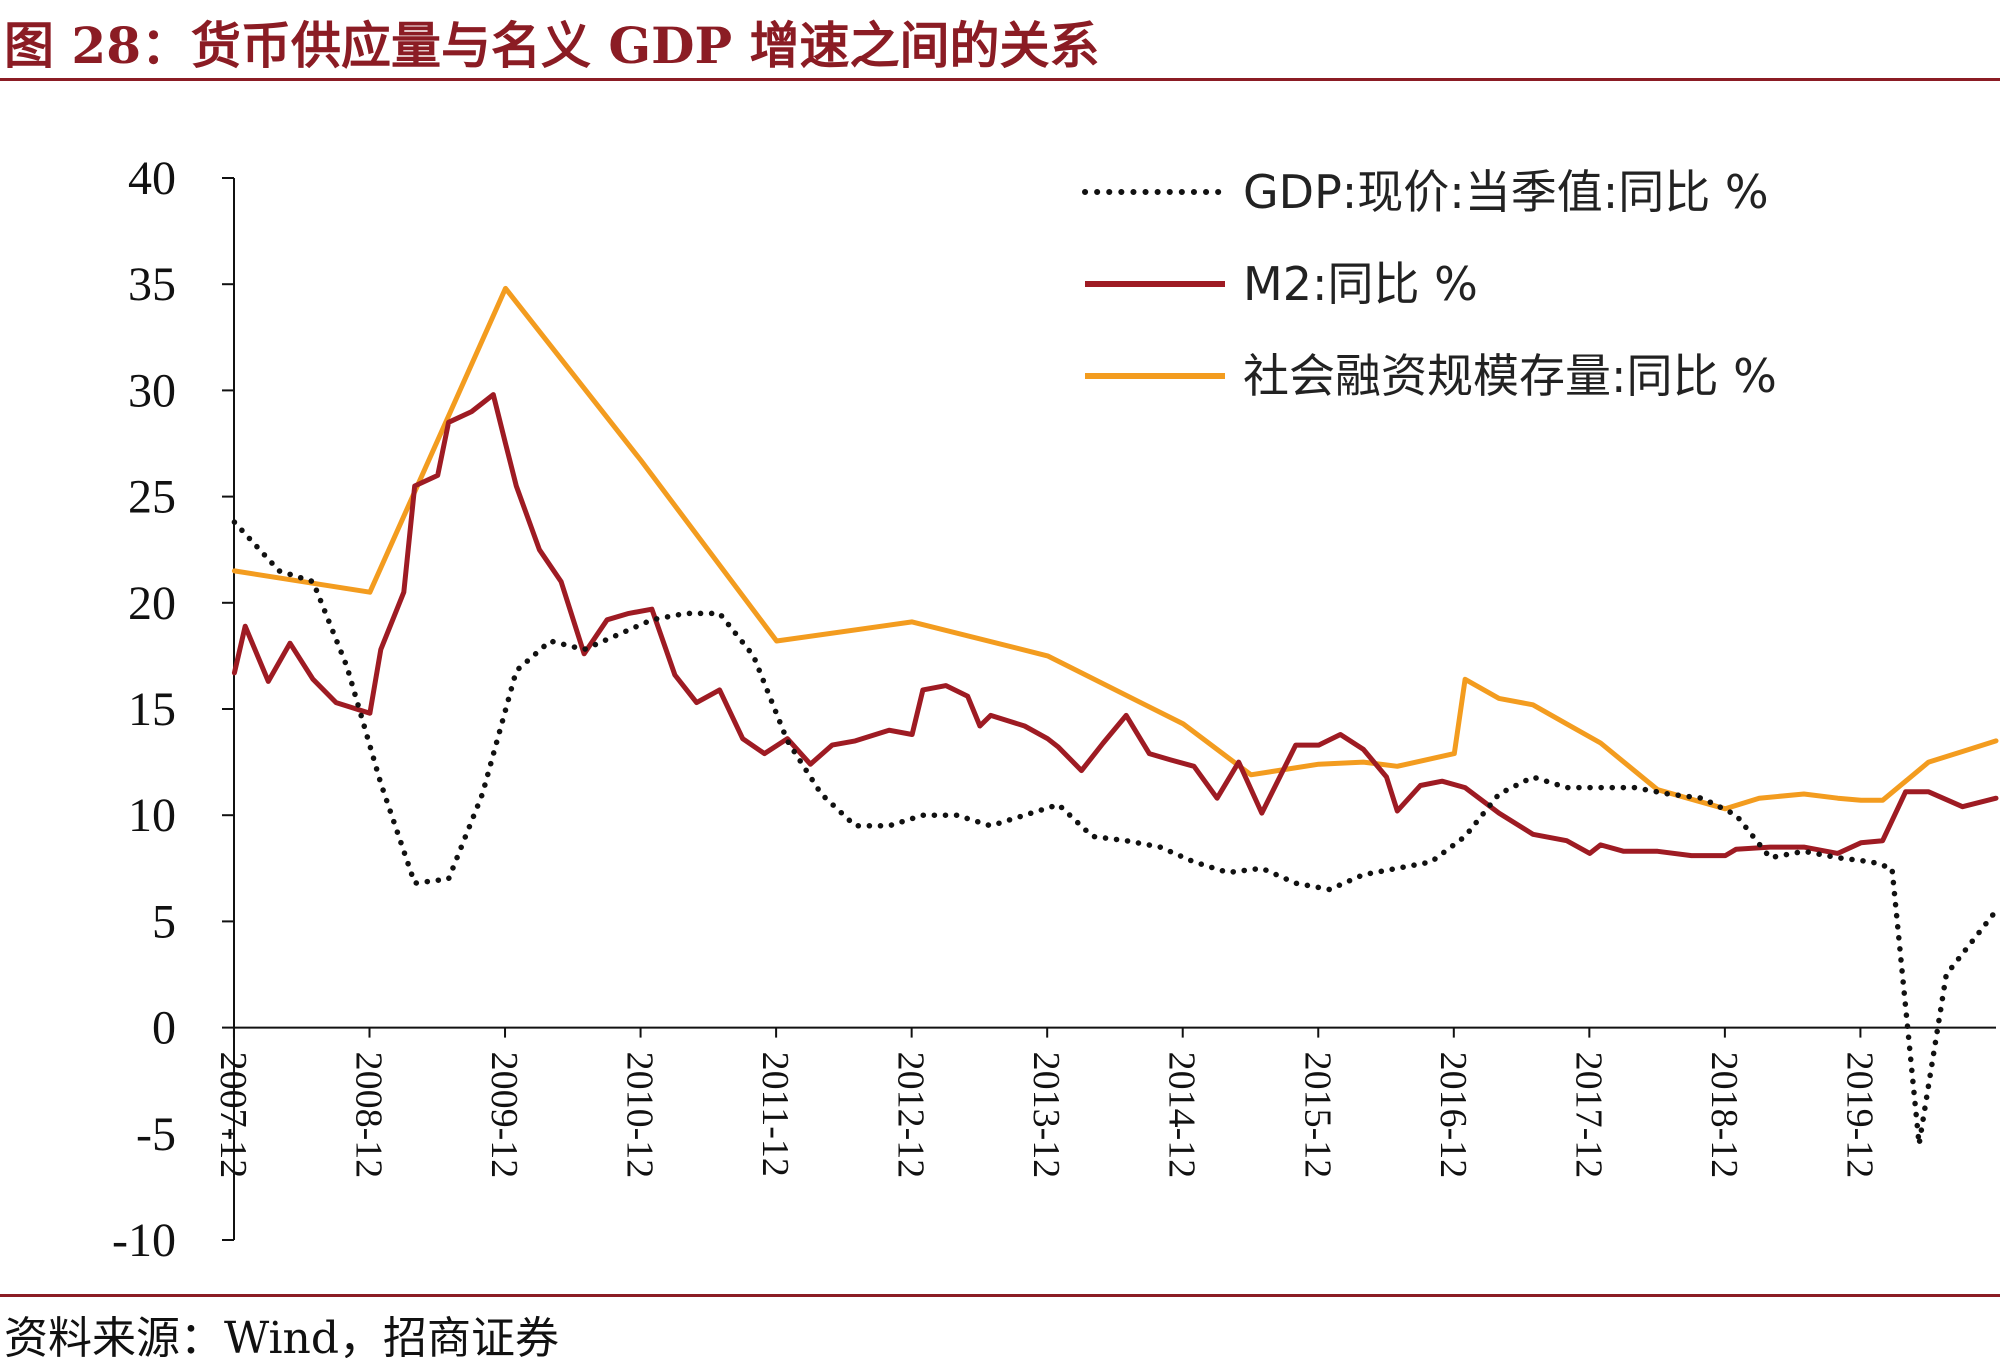  I want to click on x-tick-label: 2017-12, so click(1588, 1115).